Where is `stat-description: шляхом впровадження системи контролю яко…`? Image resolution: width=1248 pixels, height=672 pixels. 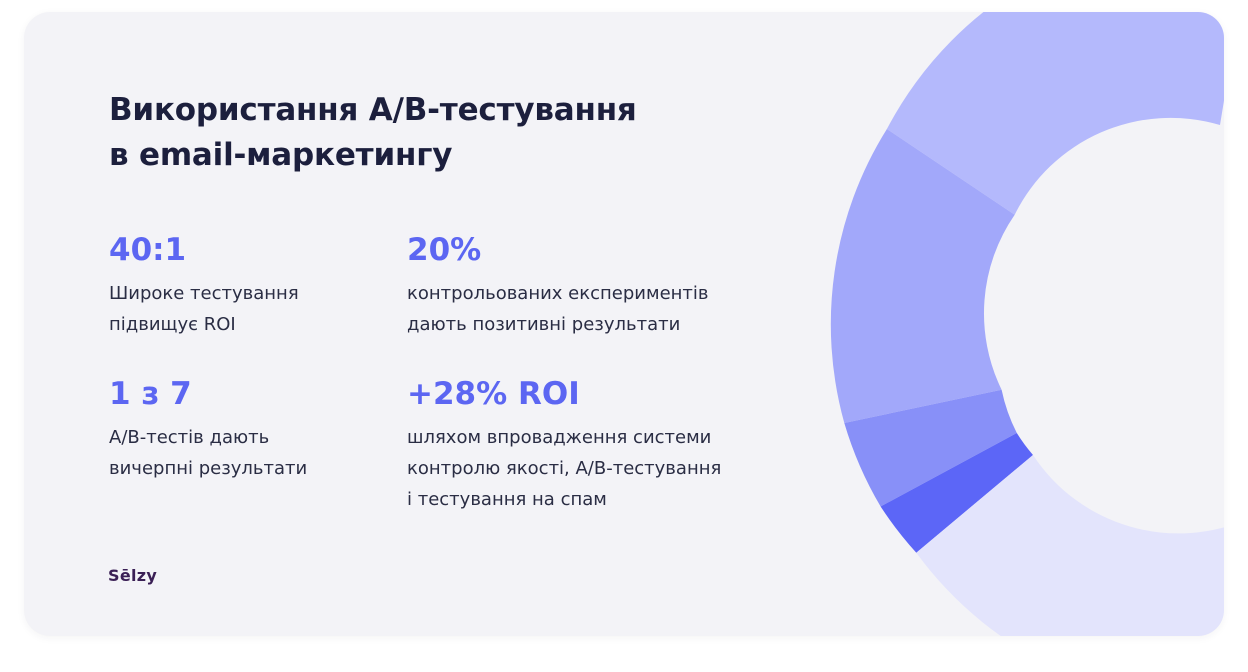
stat-description: шляхом впровадження системи контролю яко… is located at coordinates (564, 468).